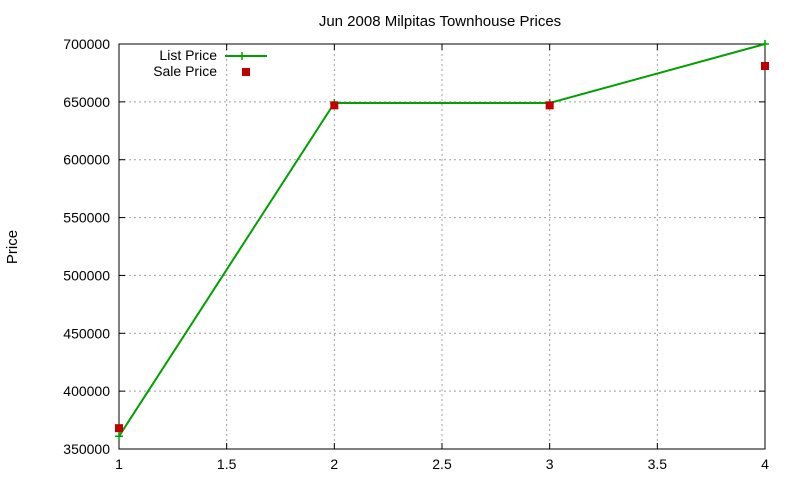  What do you see at coordinates (86, 44) in the screenshot?
I see `y-tick-label: 700000` at bounding box center [86, 44].